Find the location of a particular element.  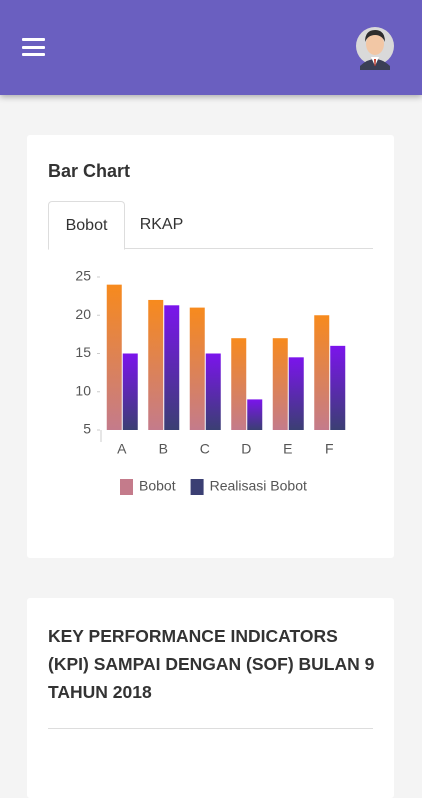

legend-label: Bobot is located at coordinates (157, 486).